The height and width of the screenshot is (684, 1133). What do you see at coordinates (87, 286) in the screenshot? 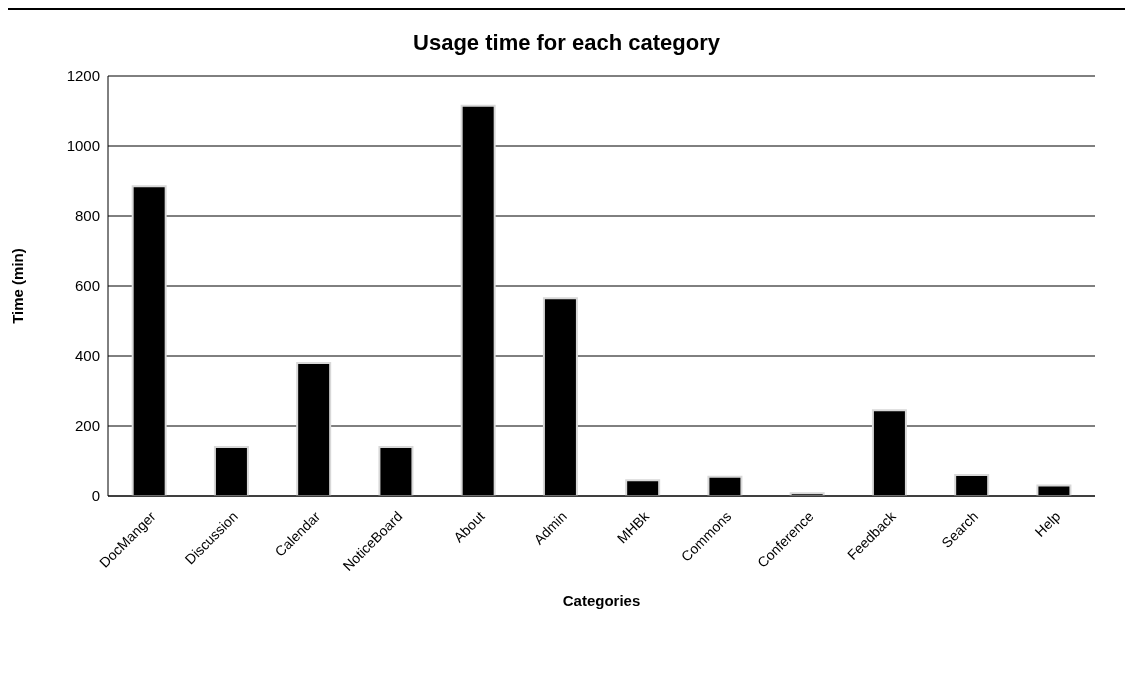
I see `y-tick-label: 600` at bounding box center [87, 286].